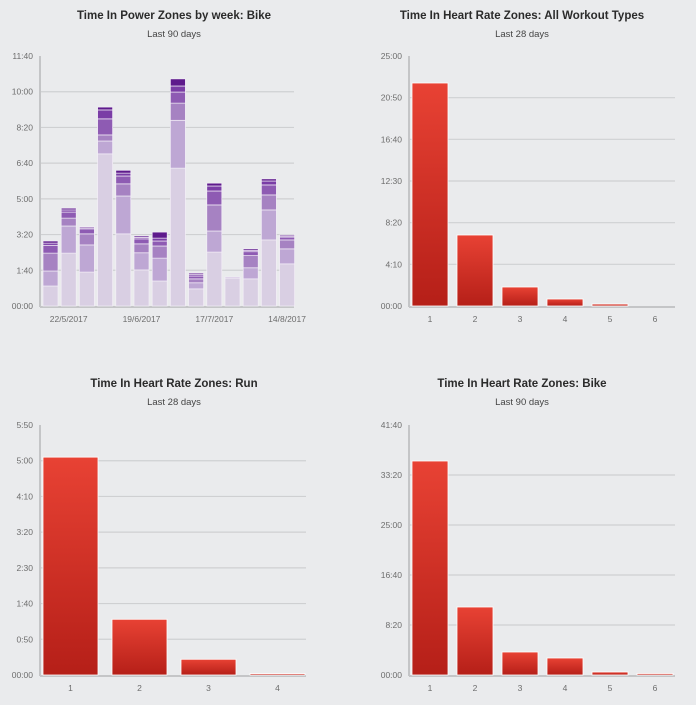 The image size is (696, 705). I want to click on y-tick-label: 11:40, so click(22, 56).